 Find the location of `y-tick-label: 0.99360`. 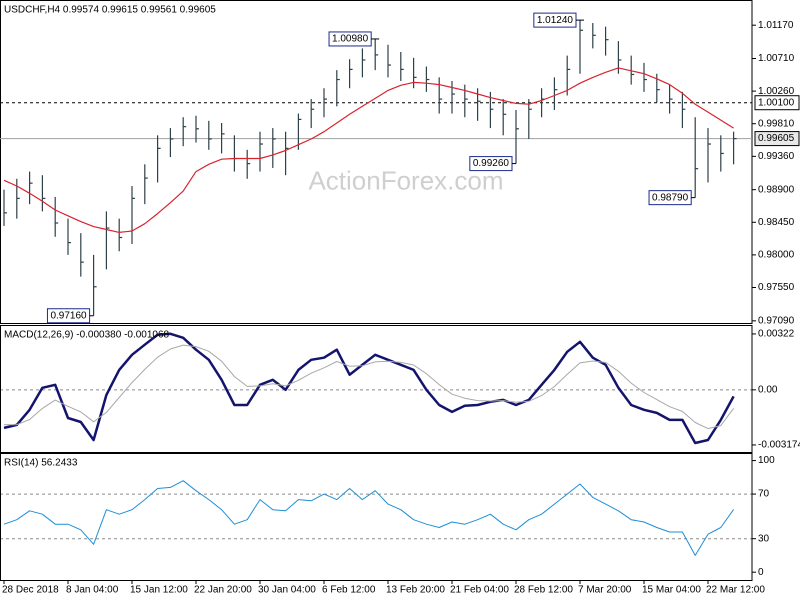

y-tick-label: 0.99360 is located at coordinates (776, 156).